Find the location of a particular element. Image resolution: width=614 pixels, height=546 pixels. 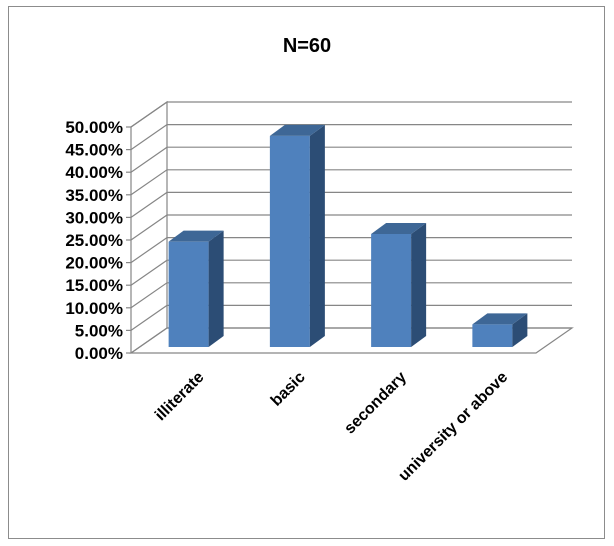

y-tick-label: 30.00% is located at coordinates (94, 217).